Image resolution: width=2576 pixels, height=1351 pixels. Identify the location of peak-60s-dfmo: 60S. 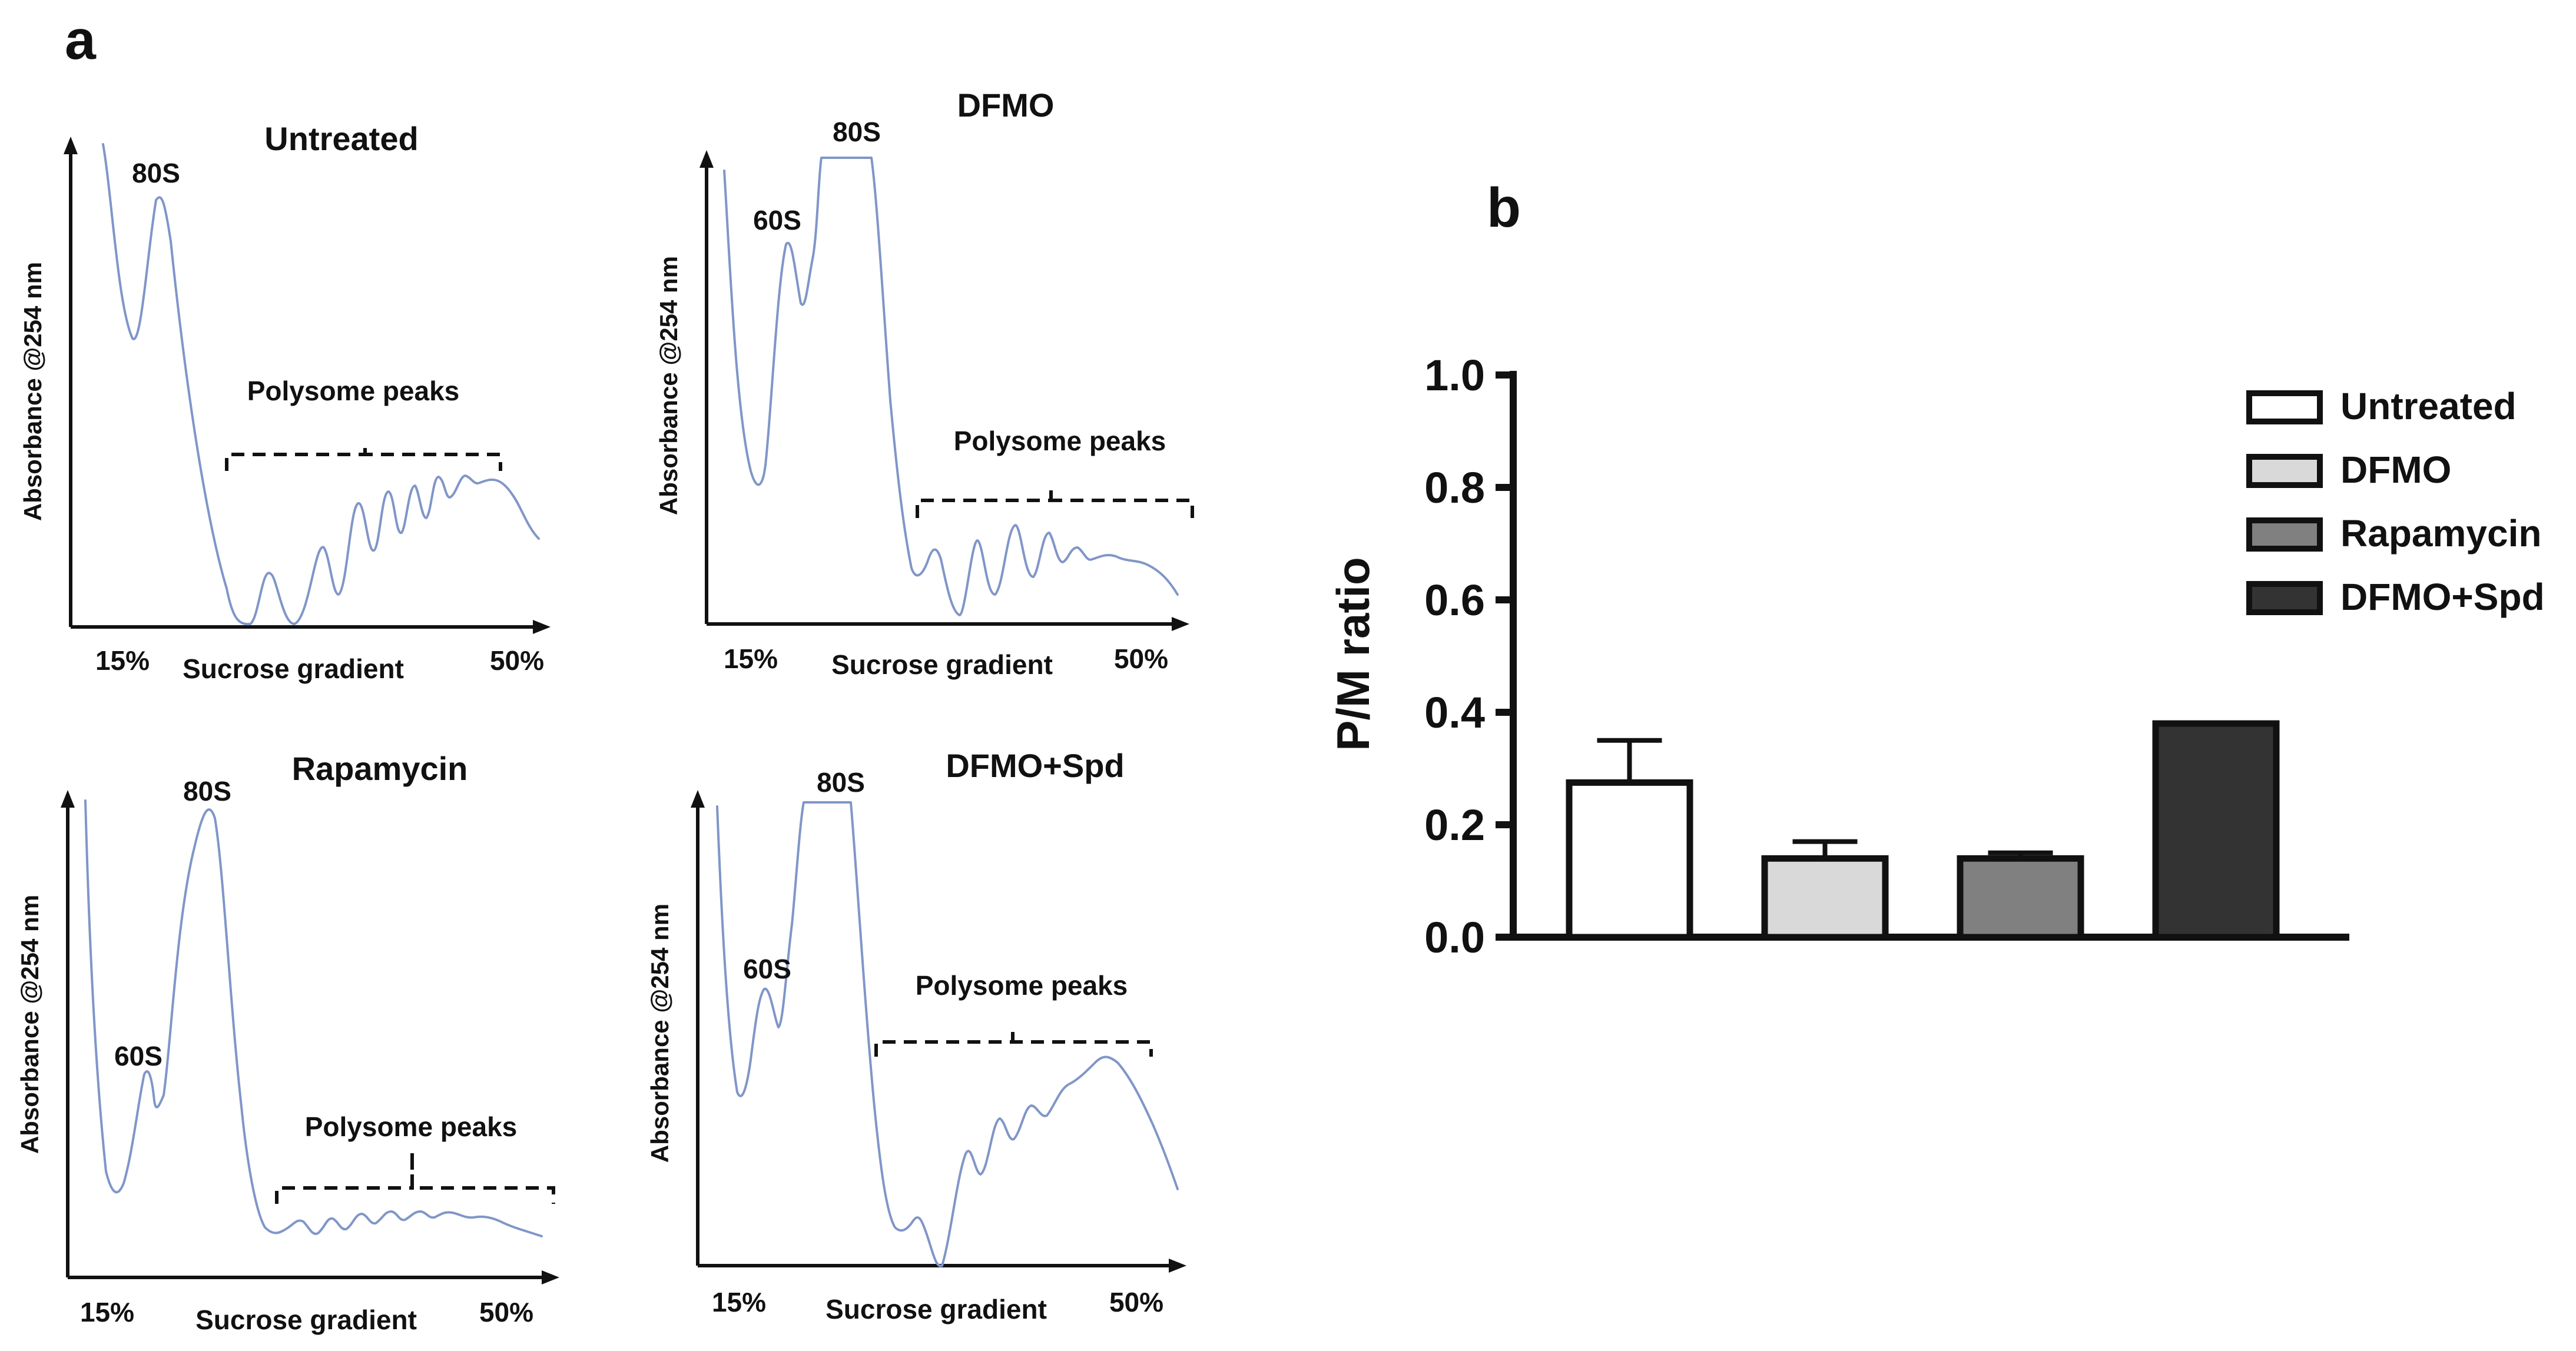
(777, 220).